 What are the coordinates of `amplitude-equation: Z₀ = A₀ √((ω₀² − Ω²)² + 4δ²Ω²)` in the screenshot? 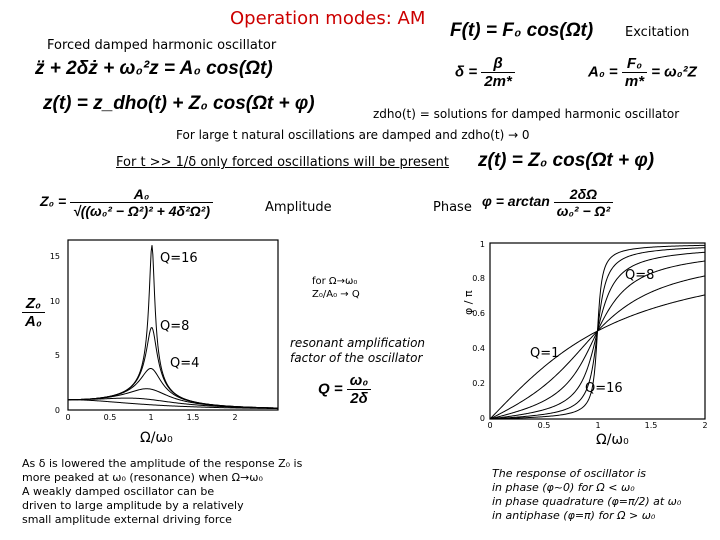 It's located at (126, 202).